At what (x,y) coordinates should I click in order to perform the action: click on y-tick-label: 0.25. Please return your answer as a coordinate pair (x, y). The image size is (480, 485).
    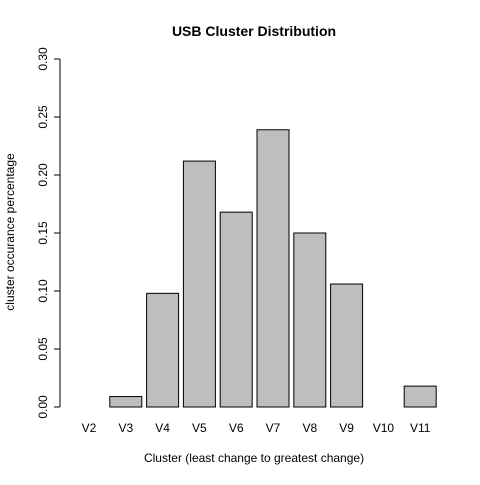
    Looking at the image, I should click on (43, 117).